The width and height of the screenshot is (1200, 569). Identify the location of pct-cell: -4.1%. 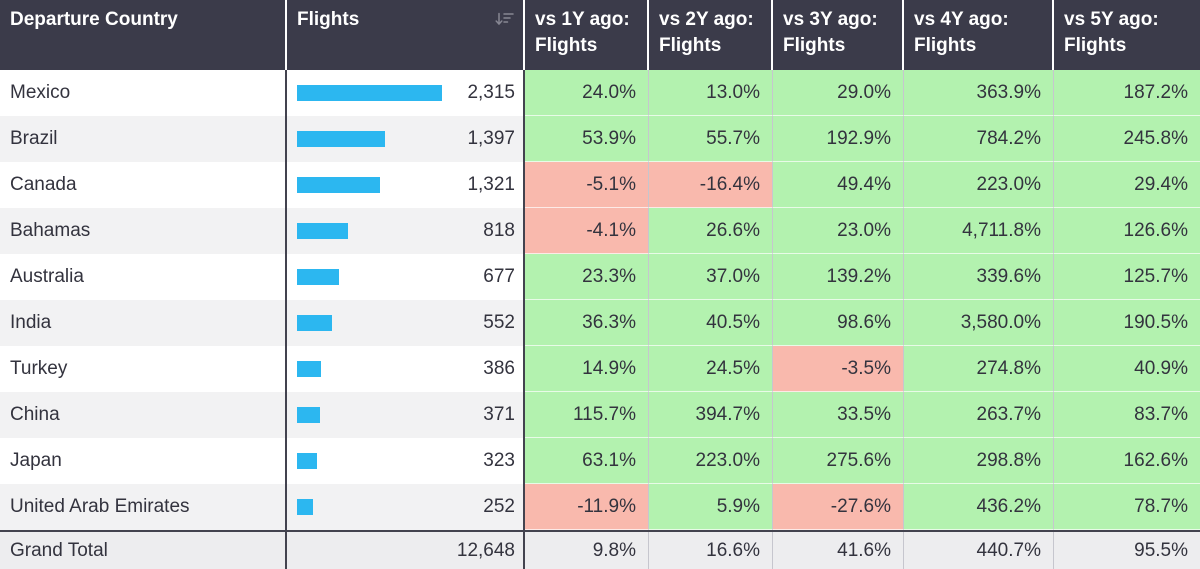
(587, 231).